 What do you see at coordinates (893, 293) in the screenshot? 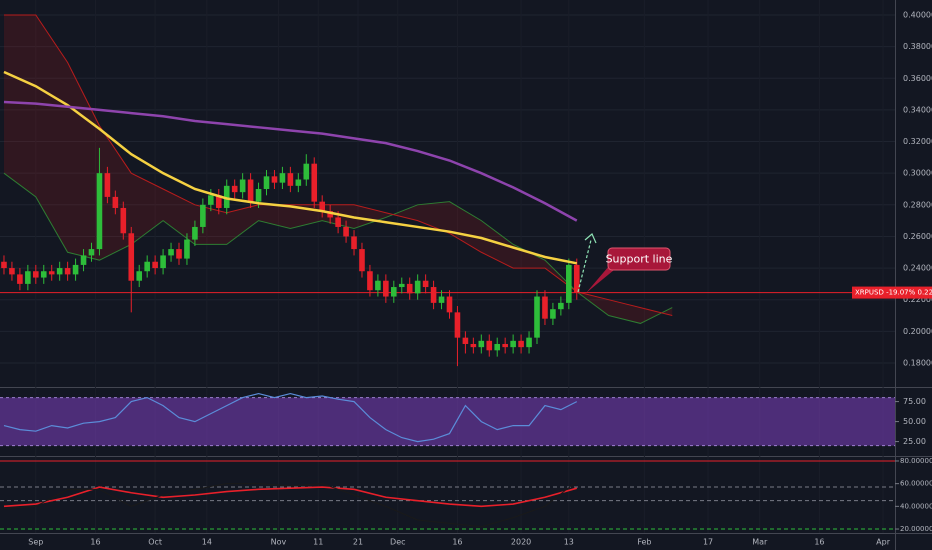
I see `last-price-label: XRPUSD -19.07% 0.22450` at bounding box center [893, 293].